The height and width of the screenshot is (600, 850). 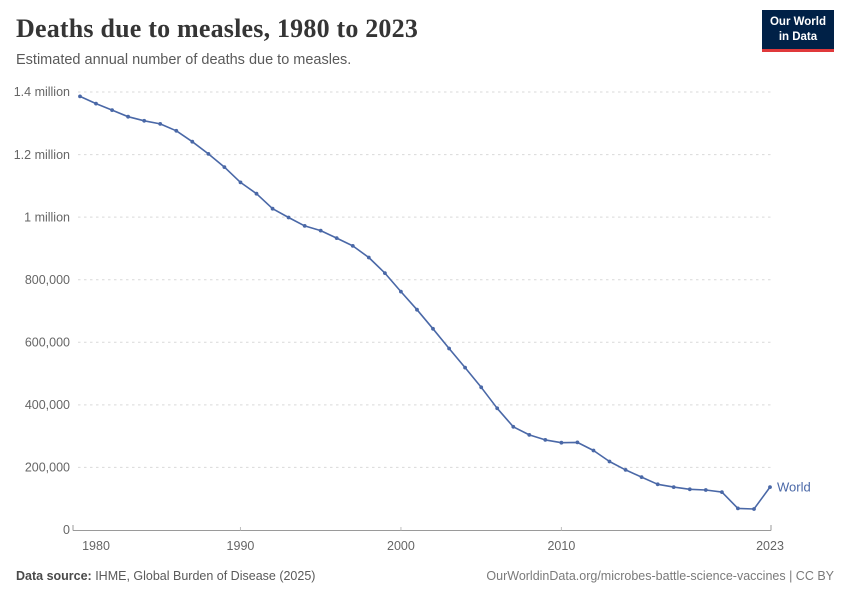 What do you see at coordinates (798, 36) in the screenshot?
I see `owid-logo-line2: in Data` at bounding box center [798, 36].